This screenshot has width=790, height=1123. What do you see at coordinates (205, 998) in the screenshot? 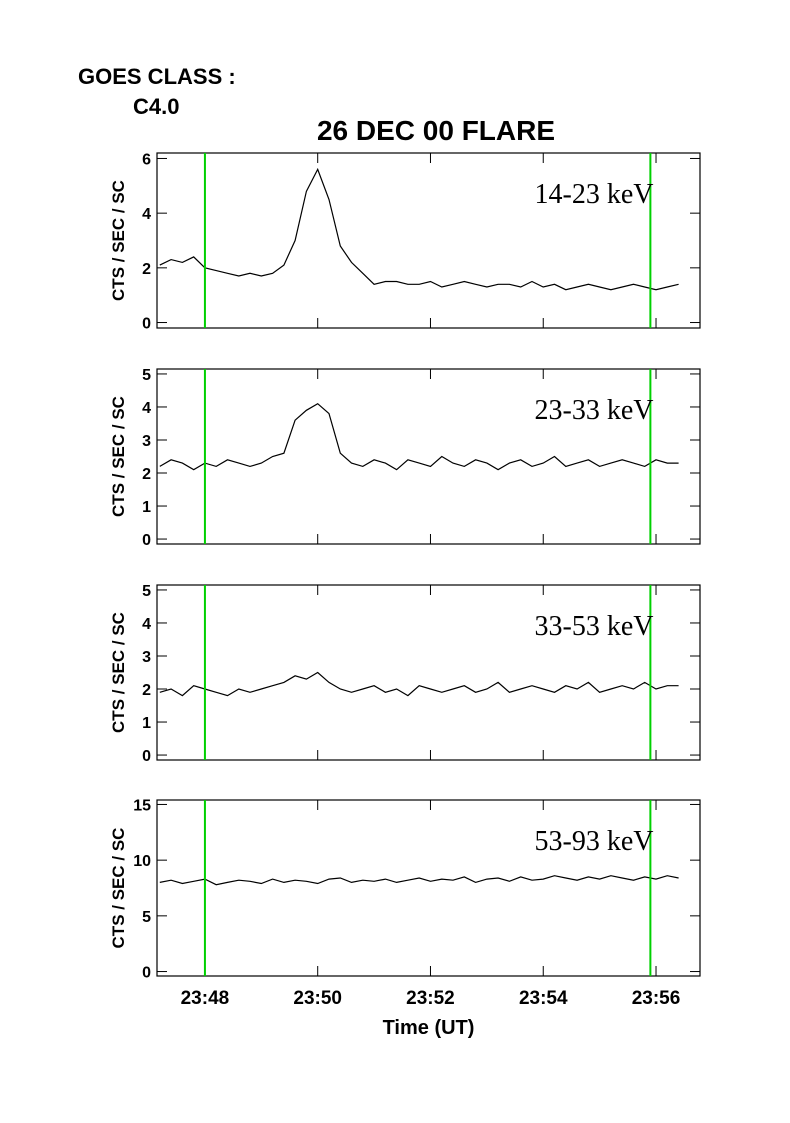
I see `x-tick-label: 23:48` at bounding box center [205, 998].